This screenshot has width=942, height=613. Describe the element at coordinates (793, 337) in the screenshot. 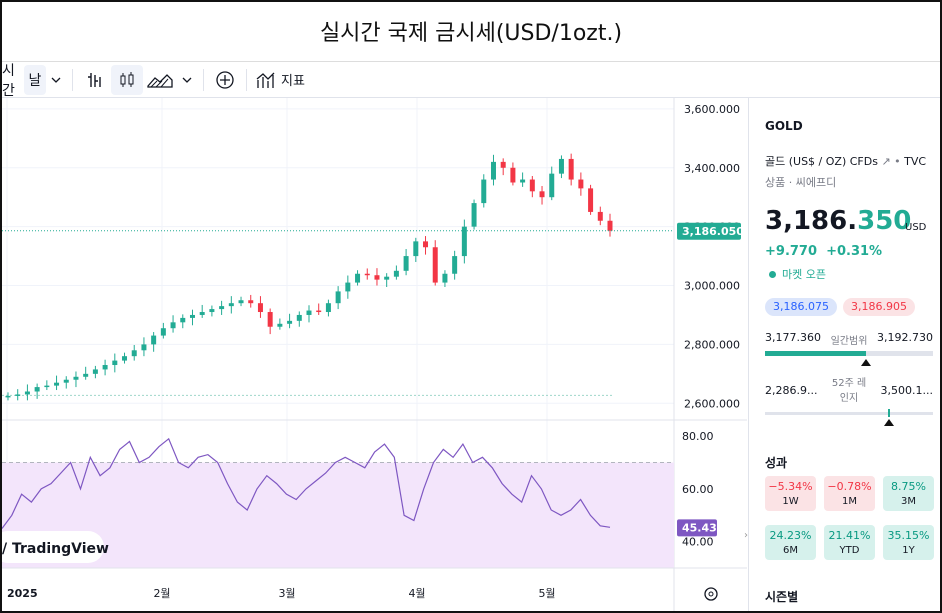

I see `day-low: 3,177.360` at that location.